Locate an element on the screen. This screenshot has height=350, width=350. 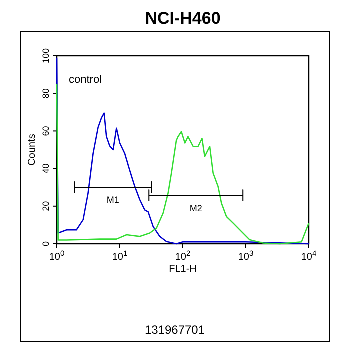
y-tick-label: 80 is located at coordinates (46, 93).